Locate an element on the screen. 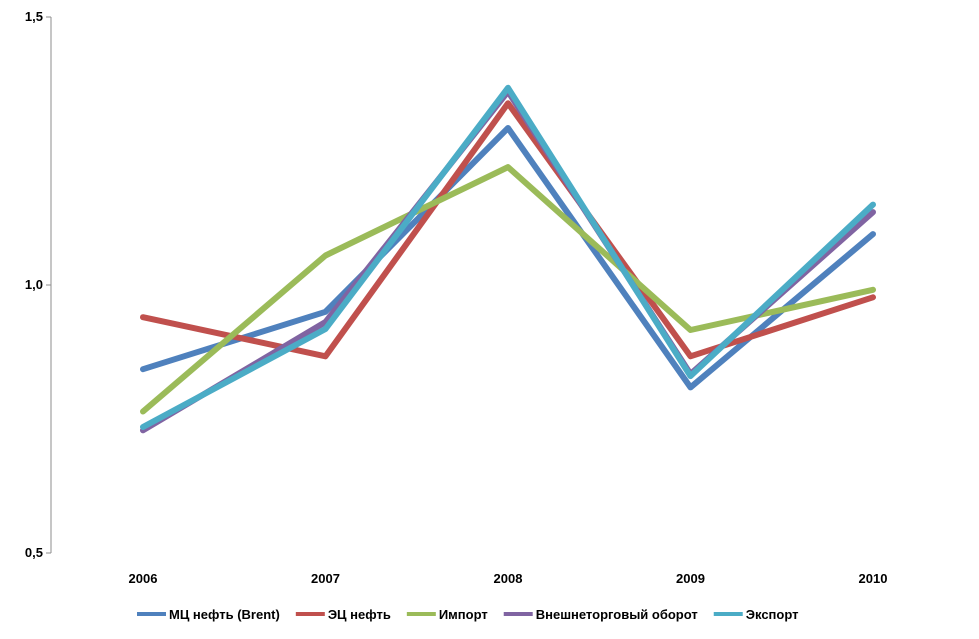 The width and height of the screenshot is (979, 639). x-tick-label: 2008 is located at coordinates (508, 578).